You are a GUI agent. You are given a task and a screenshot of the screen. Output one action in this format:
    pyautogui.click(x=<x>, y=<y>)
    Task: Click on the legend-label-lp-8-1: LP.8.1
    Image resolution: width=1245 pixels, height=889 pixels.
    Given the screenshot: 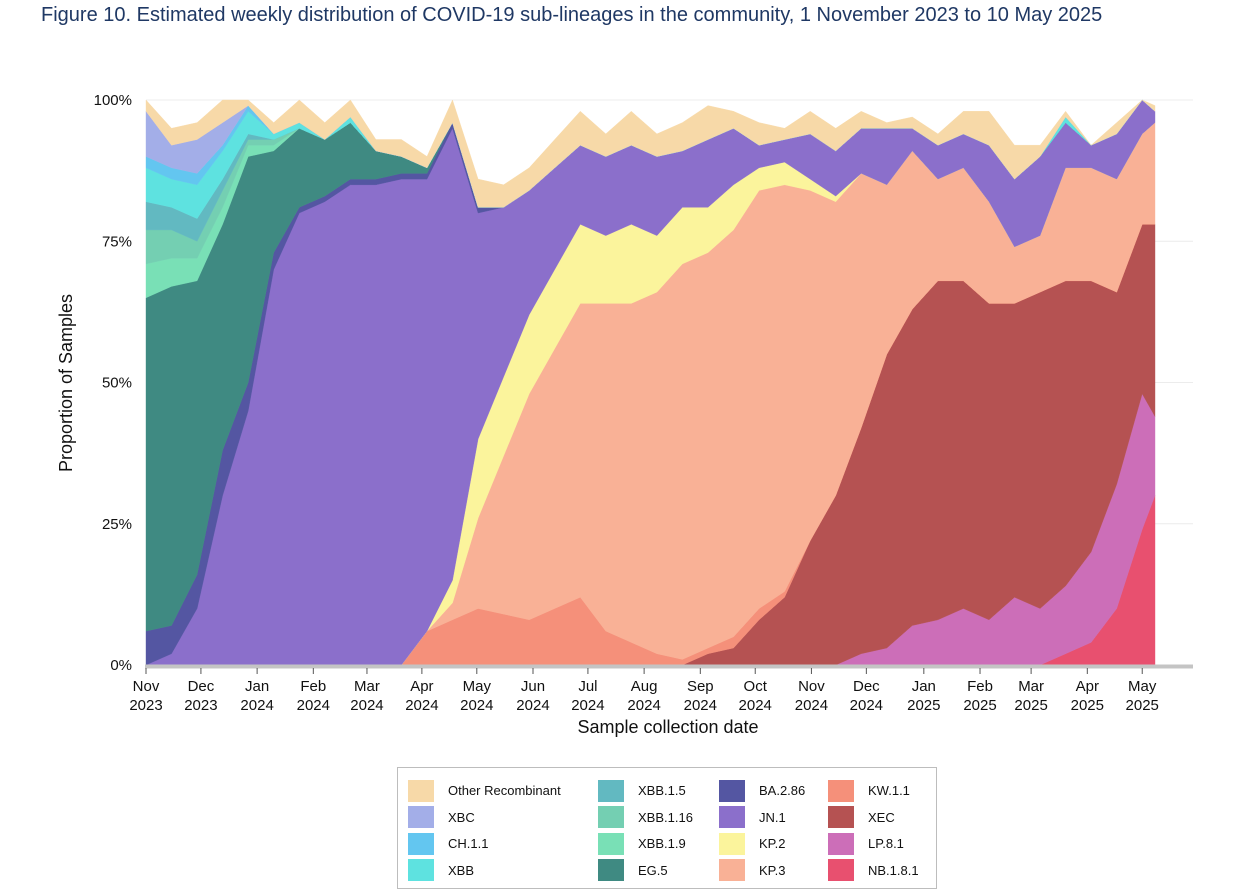 What is the action you would take?
    pyautogui.click(x=886, y=843)
    